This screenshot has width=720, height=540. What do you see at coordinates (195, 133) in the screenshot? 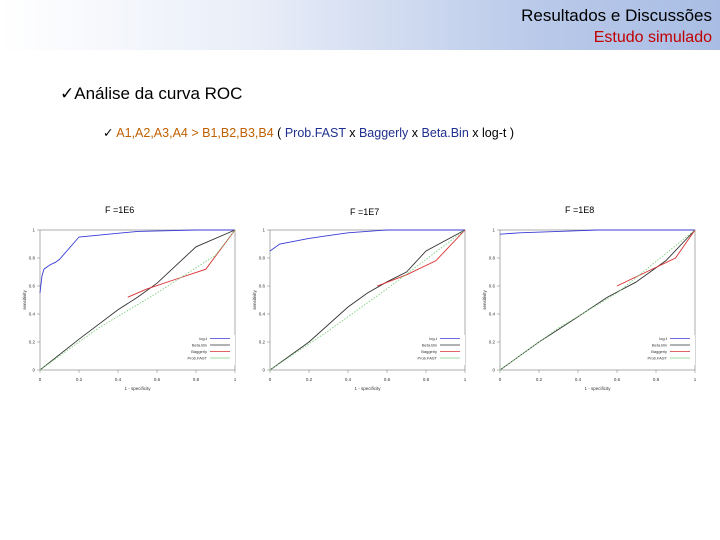
I see `groups-text: A1,A2,A3,A4 > B1,B2,B3,B4` at bounding box center [195, 133].